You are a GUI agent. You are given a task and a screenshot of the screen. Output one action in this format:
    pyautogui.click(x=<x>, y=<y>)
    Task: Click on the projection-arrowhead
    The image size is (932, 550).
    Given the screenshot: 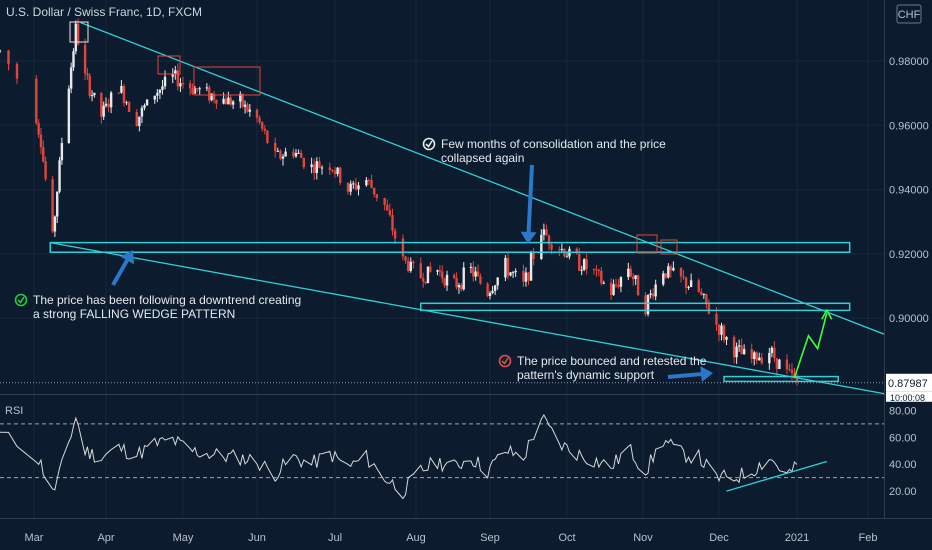 What is the action you would take?
    pyautogui.click(x=827, y=314)
    